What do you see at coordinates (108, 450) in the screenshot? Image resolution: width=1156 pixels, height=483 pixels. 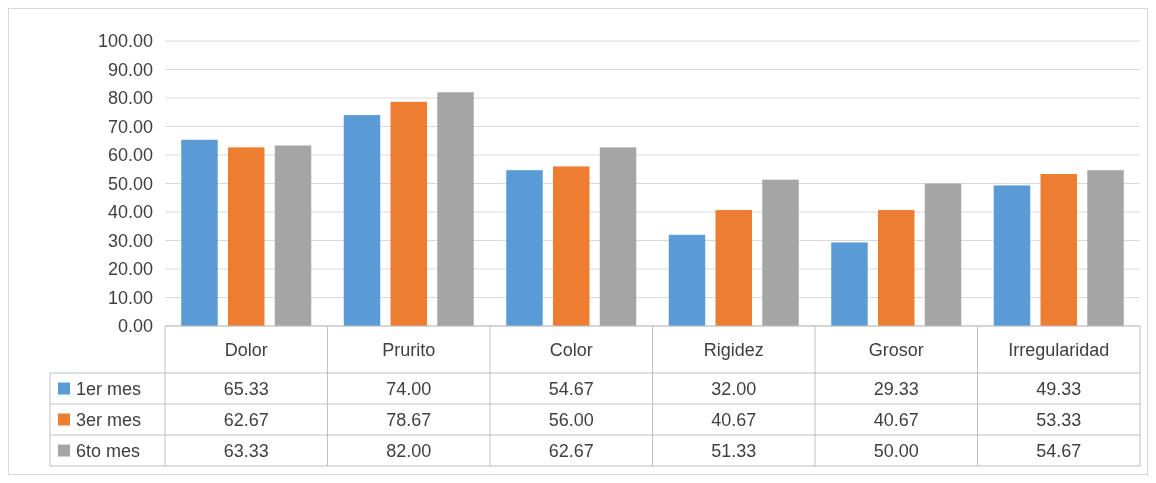 I see `legend-label: 6to mes` at bounding box center [108, 450].